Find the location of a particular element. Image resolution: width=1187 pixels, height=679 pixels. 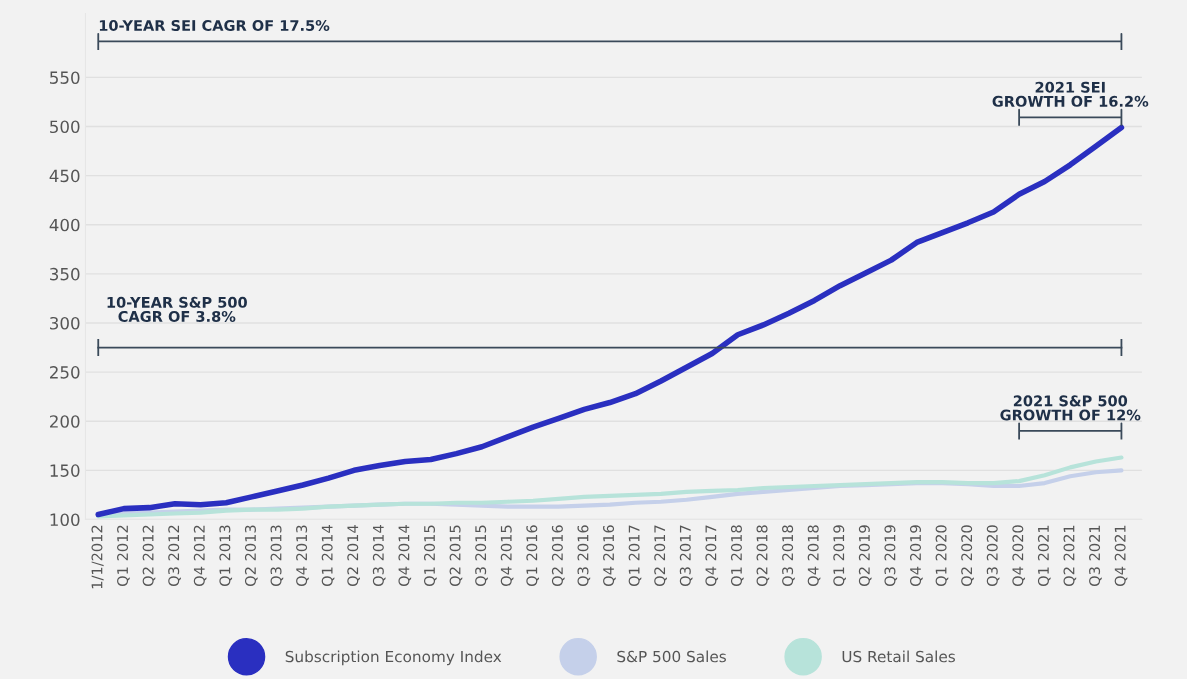

x-tick-label: Q4 2015 is located at coordinates (507, 555).